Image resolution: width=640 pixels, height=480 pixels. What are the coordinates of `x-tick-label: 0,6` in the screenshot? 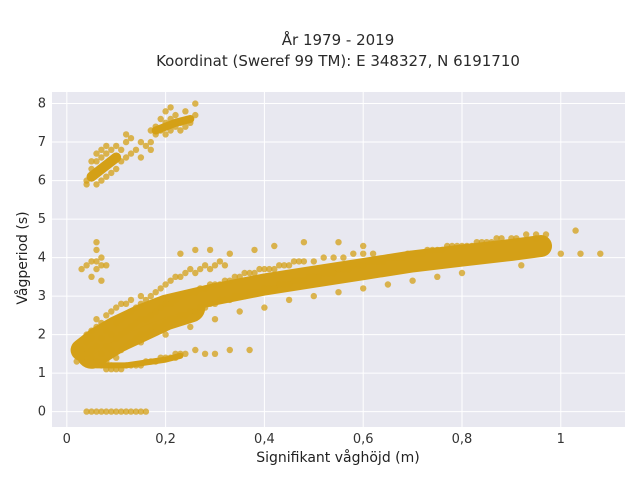 It's located at (363, 439).